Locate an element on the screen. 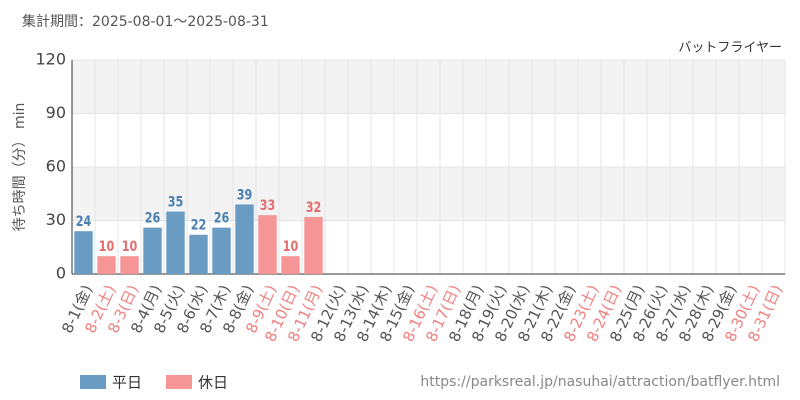 This screenshot has height=400, width=800. value-label: 35 is located at coordinates (176, 201).